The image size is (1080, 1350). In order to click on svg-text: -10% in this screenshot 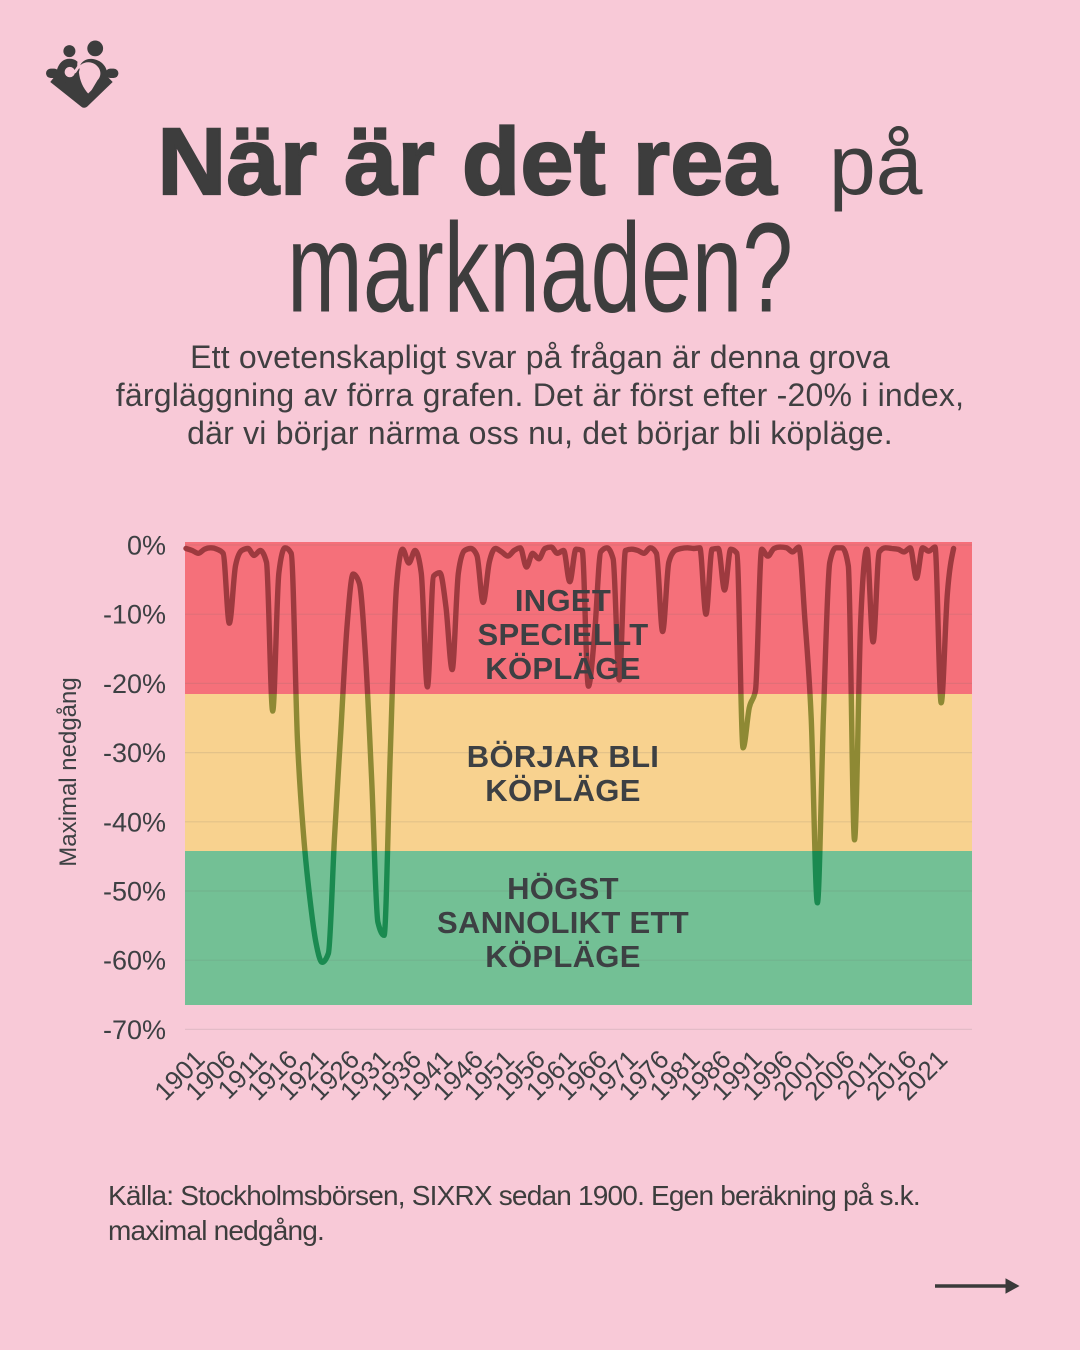, I will do `click(134, 615)`.